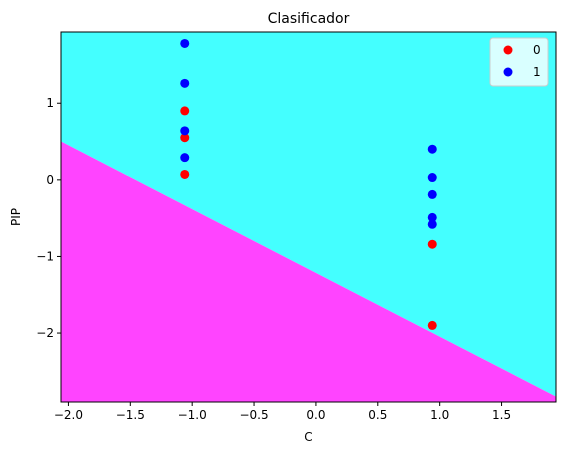  Describe the element at coordinates (50, 103) in the screenshot. I see `y-tick-label: 1` at that location.